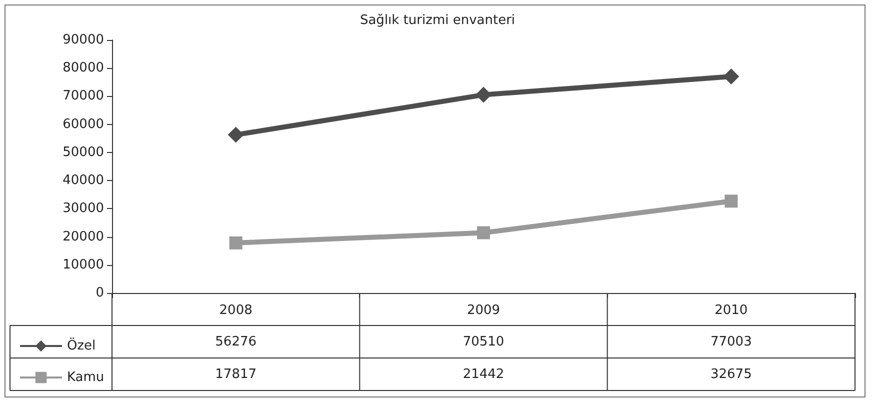  What do you see at coordinates (483, 342) in the screenshot?
I see `data-label: 70510` at bounding box center [483, 342].